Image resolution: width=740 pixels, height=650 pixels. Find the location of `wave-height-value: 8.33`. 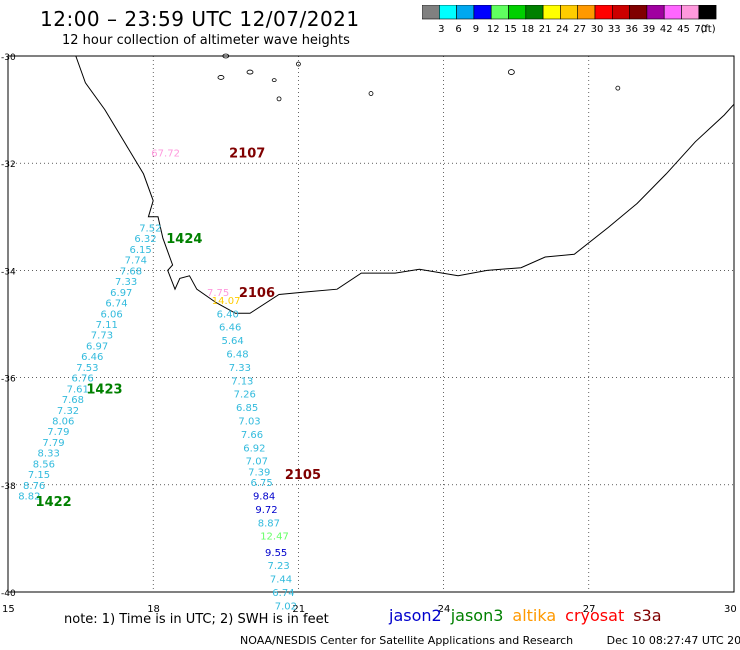

wave-height-value: 8.33 is located at coordinates (49, 454).